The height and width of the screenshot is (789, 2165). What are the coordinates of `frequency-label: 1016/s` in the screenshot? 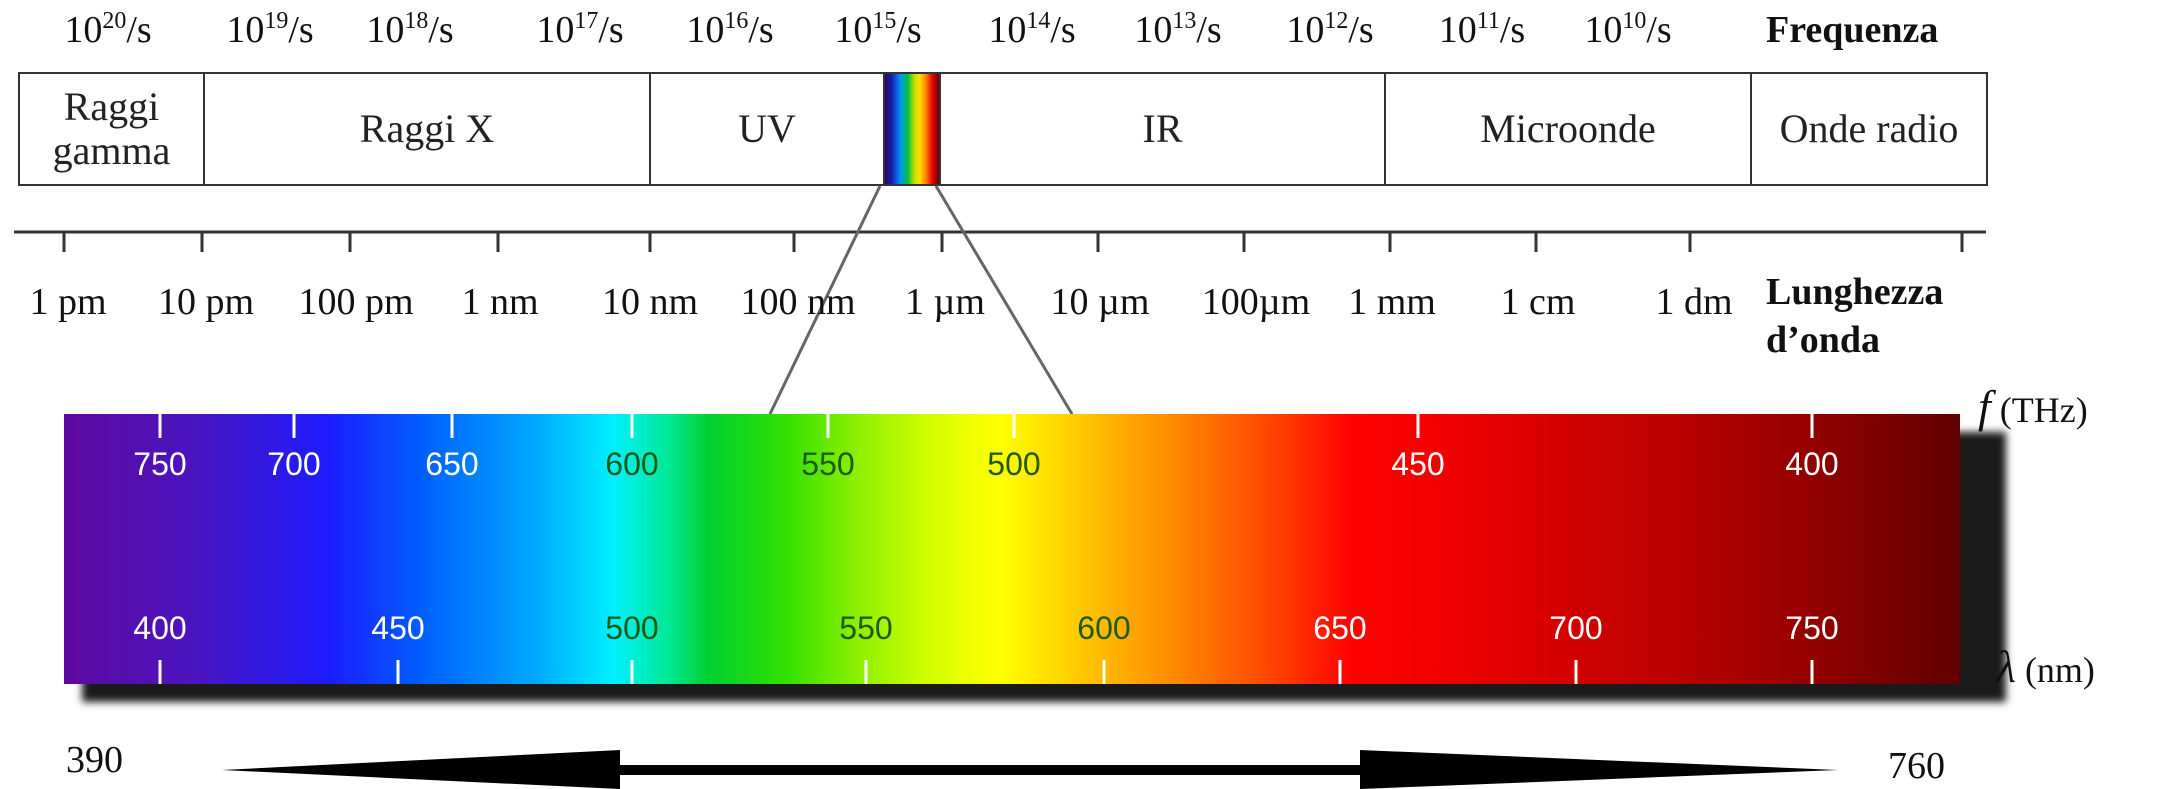 It's located at (729, 30).